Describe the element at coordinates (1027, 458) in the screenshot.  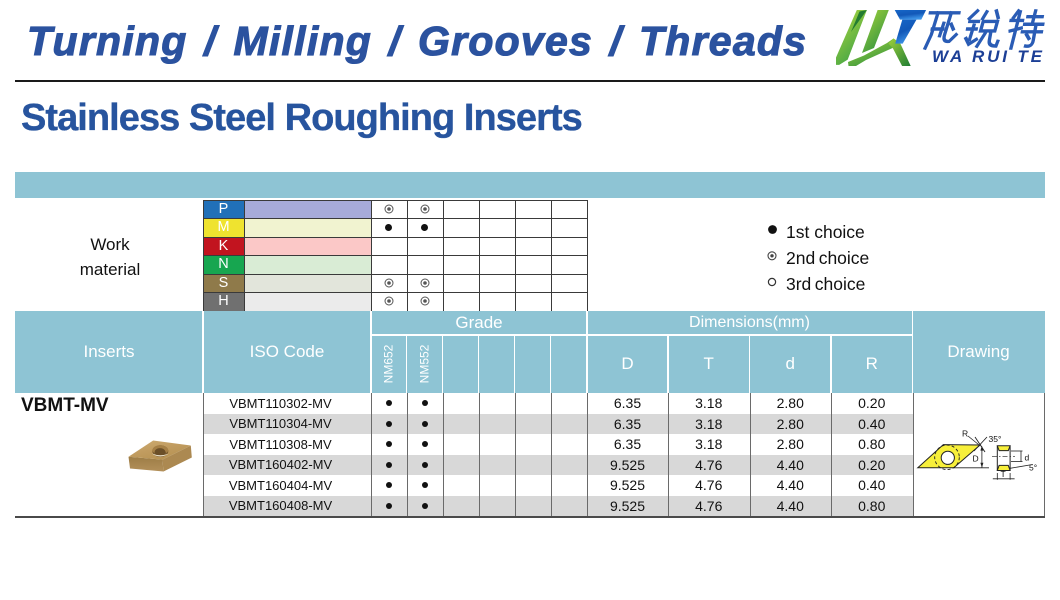
I see `svg-text: d` at that location.